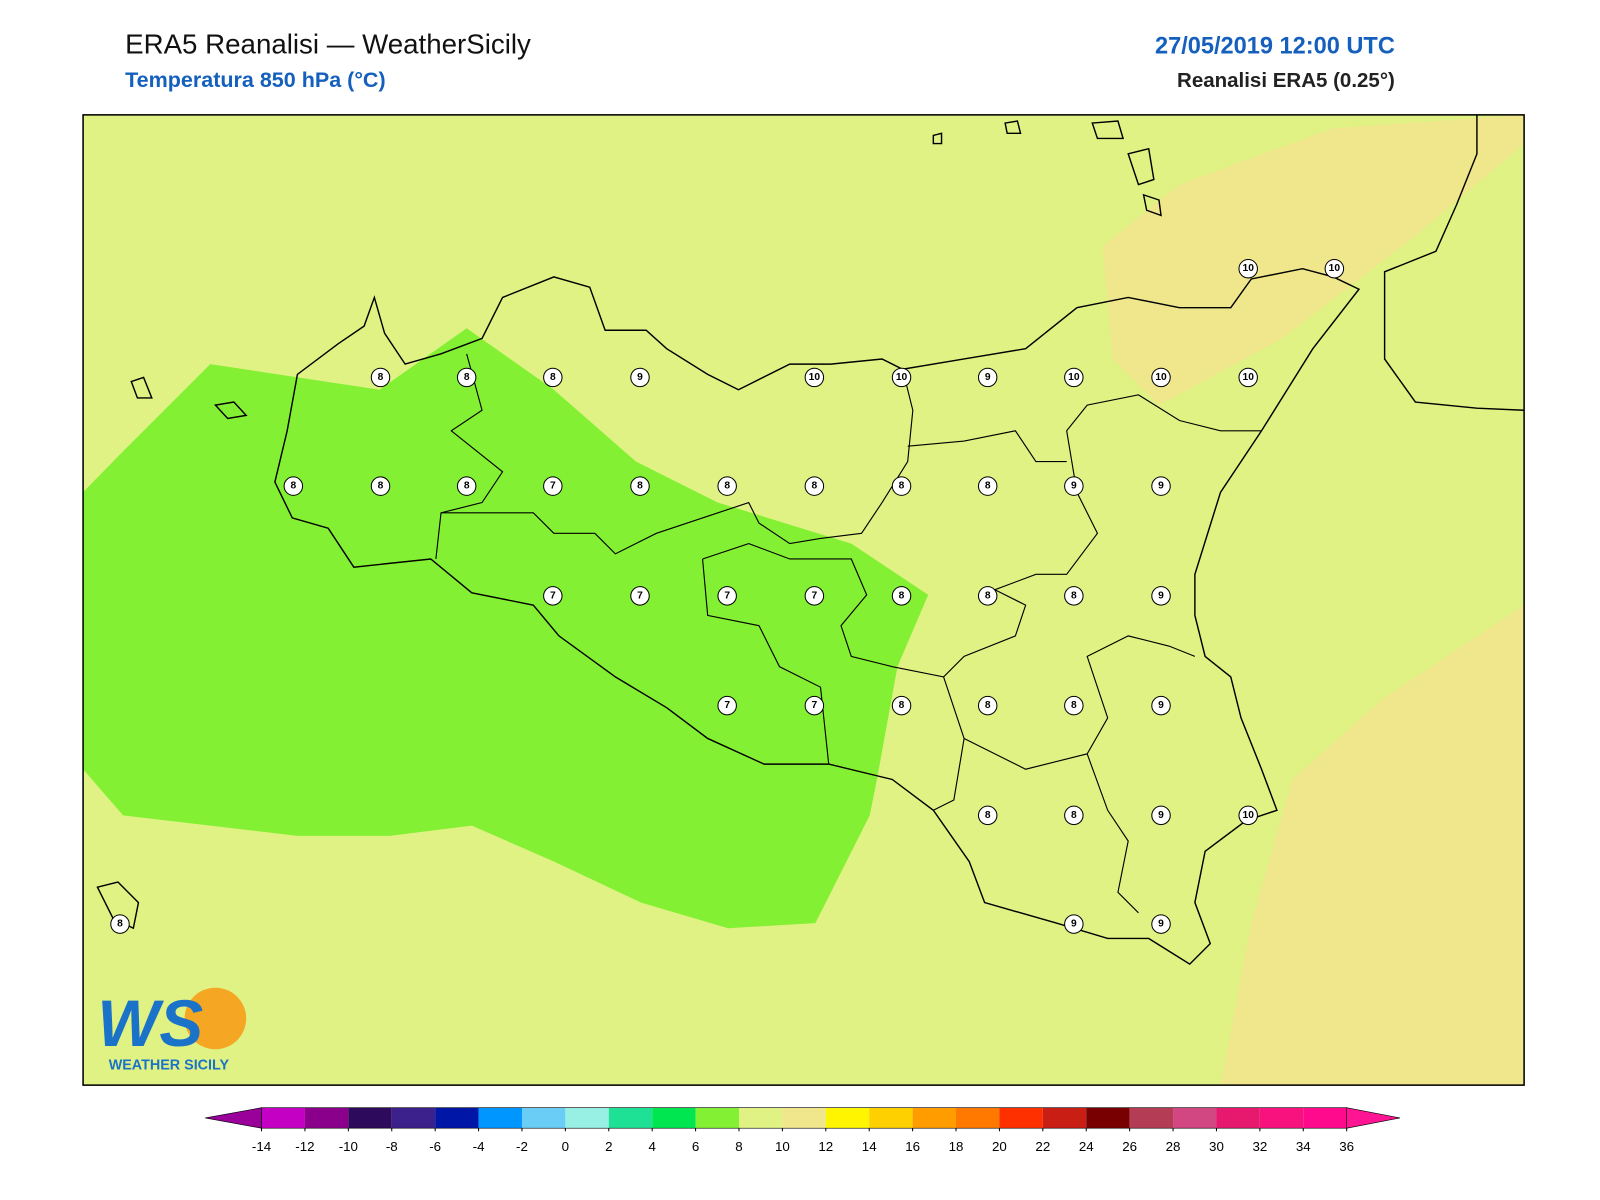 The image size is (1600, 1200). Describe the element at coordinates (255, 80) in the screenshot. I see `subtitle: Temperatura 850 hPa (°C)` at that location.